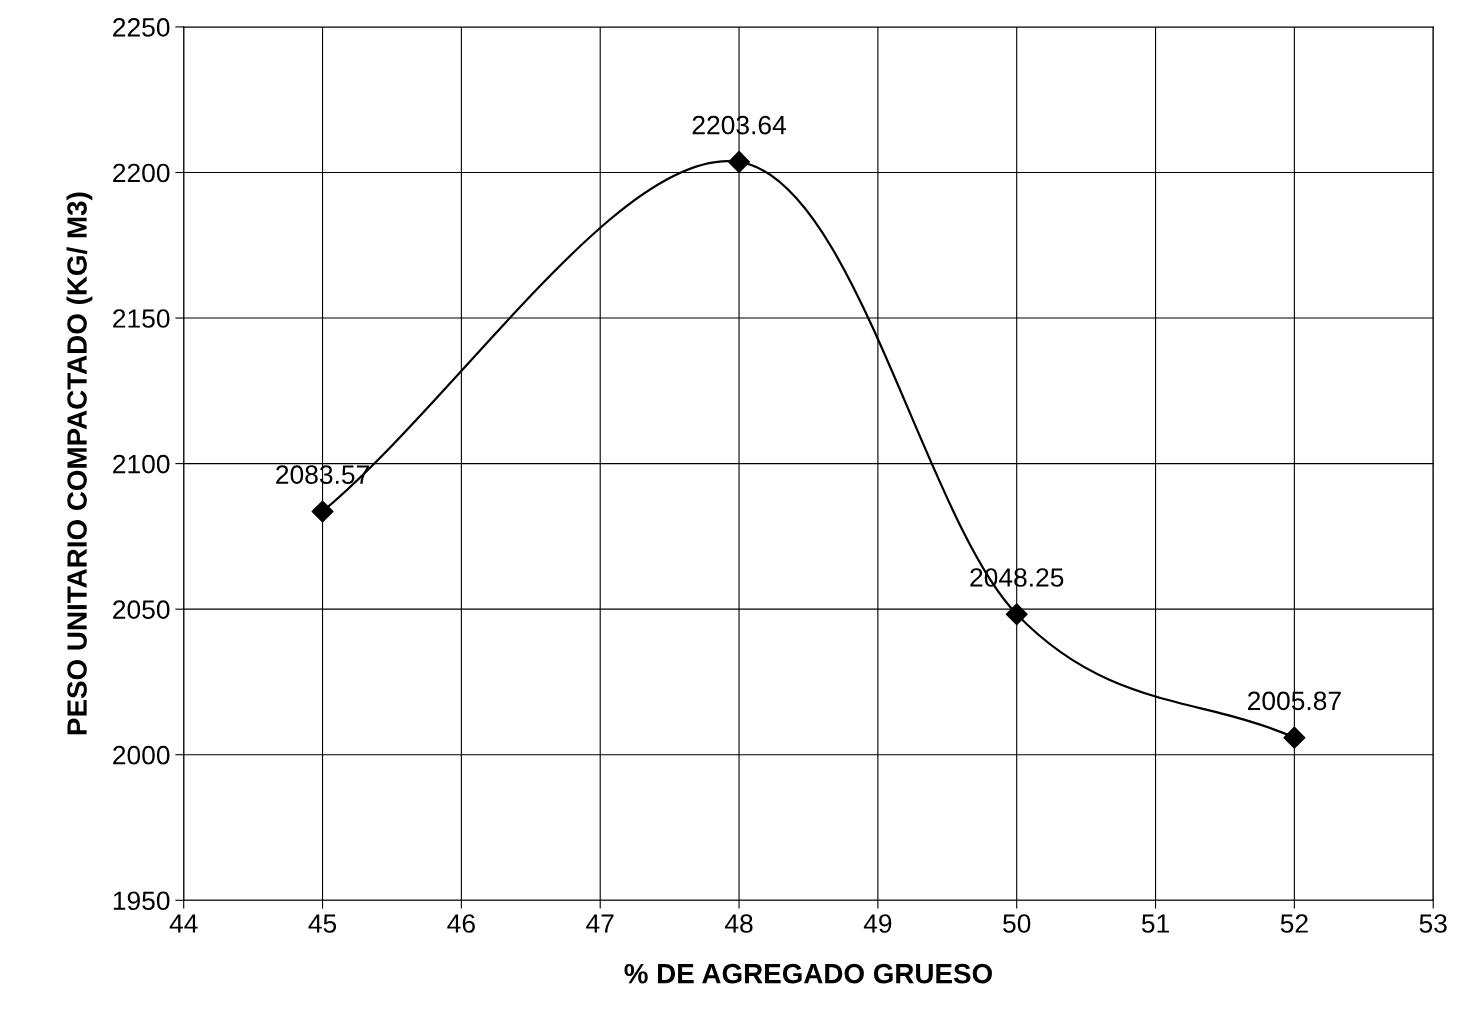  Describe the element at coordinates (141, 173) in the screenshot. I see `y-tick-label: 2200` at that location.